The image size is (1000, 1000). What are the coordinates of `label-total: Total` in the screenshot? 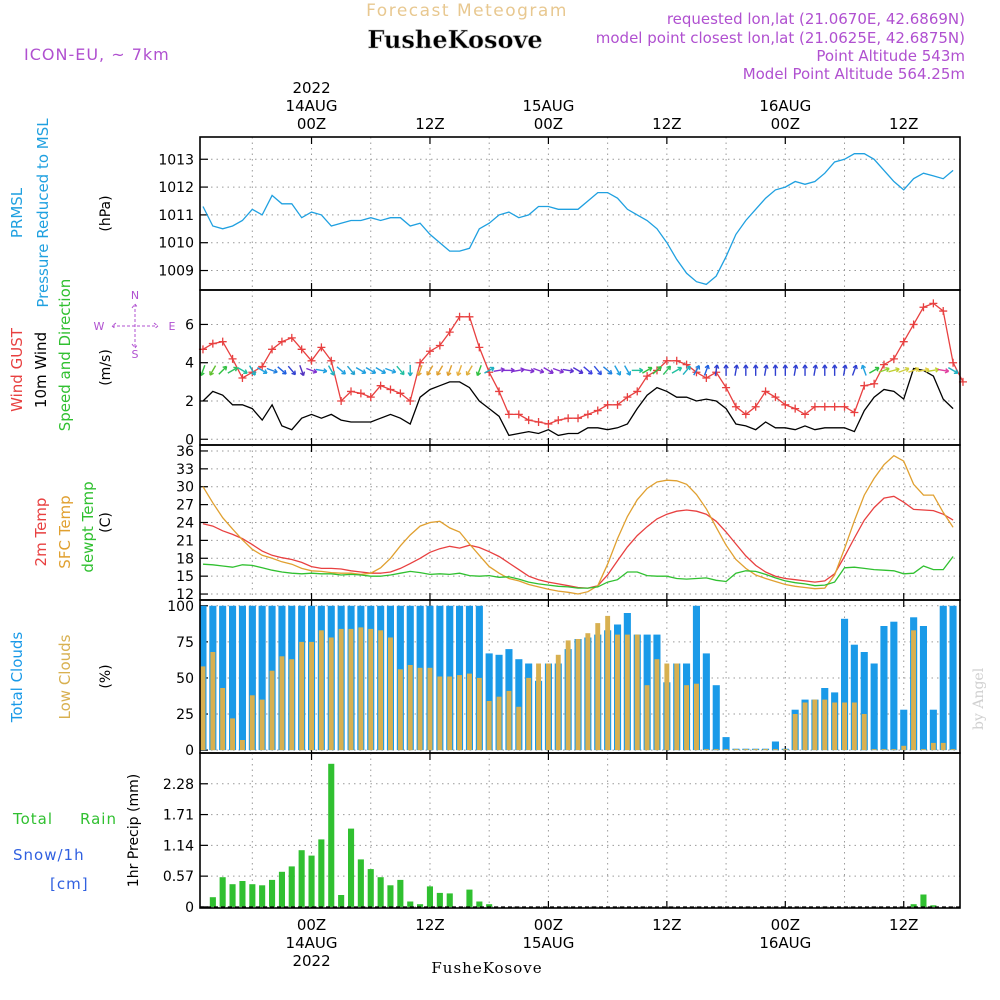 It's located at (32, 819).